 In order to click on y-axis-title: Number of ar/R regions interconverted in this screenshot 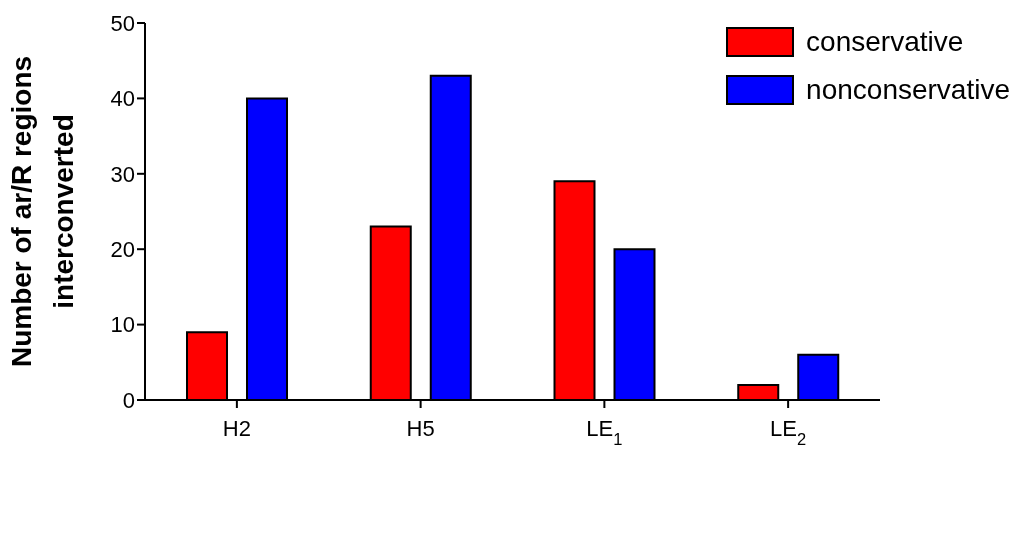, I will do `click(42, 211)`.